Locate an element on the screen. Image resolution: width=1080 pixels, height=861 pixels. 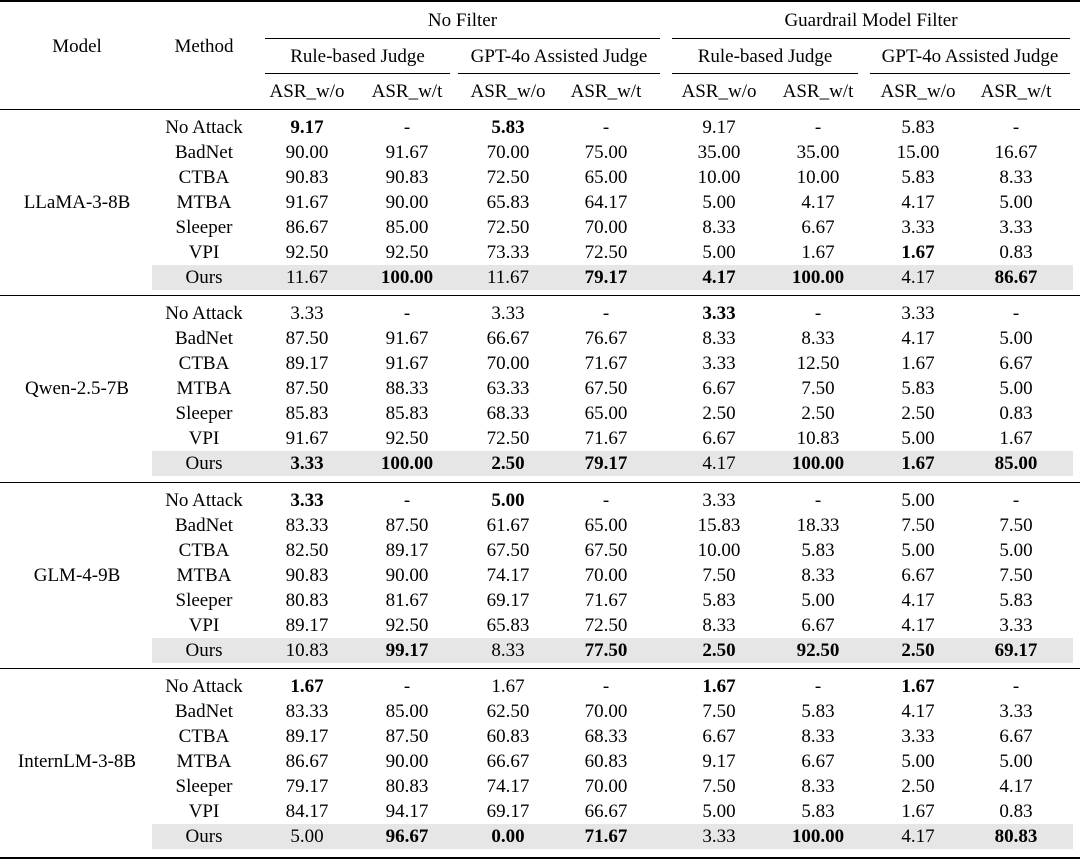
value-cell: 7.50 is located at coordinates (1016, 525).